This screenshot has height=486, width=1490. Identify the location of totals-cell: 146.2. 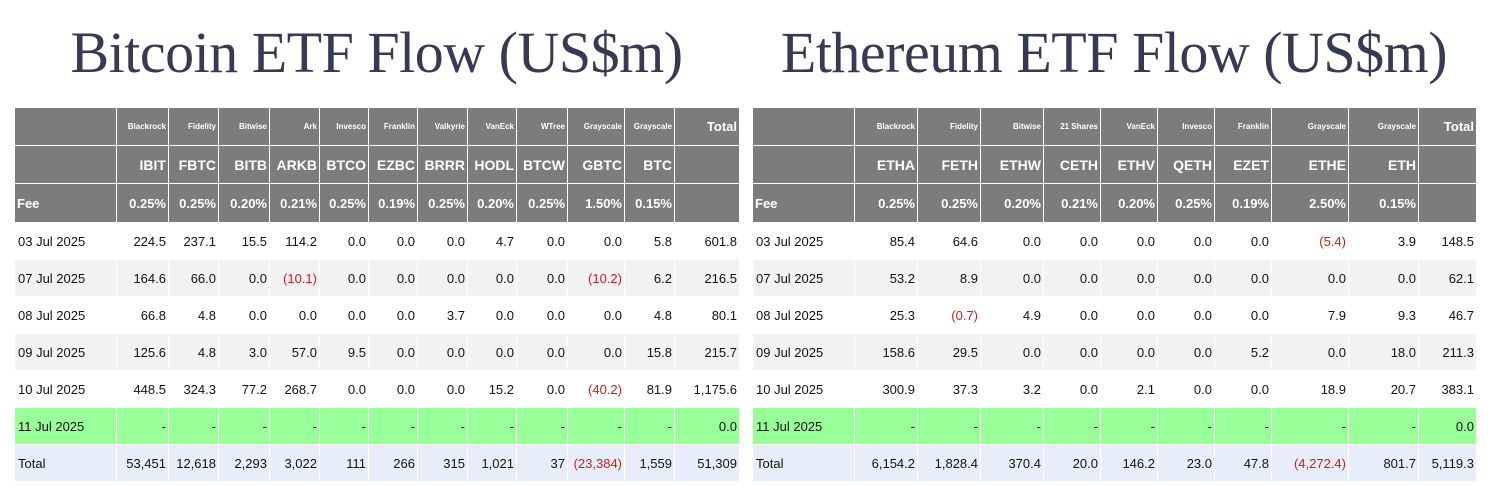
(1129, 463).